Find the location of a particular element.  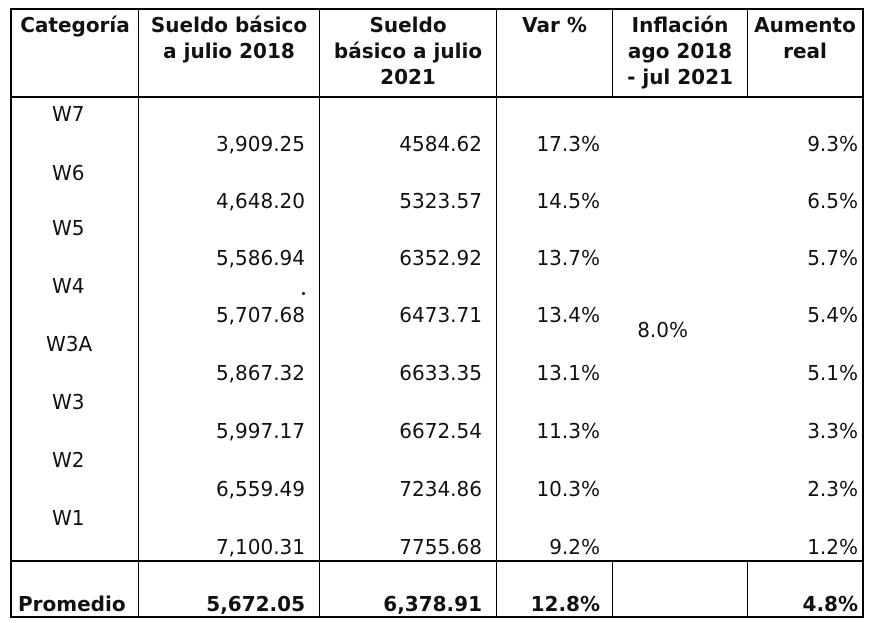

header-var: Var % is located at coordinates (554, 25).